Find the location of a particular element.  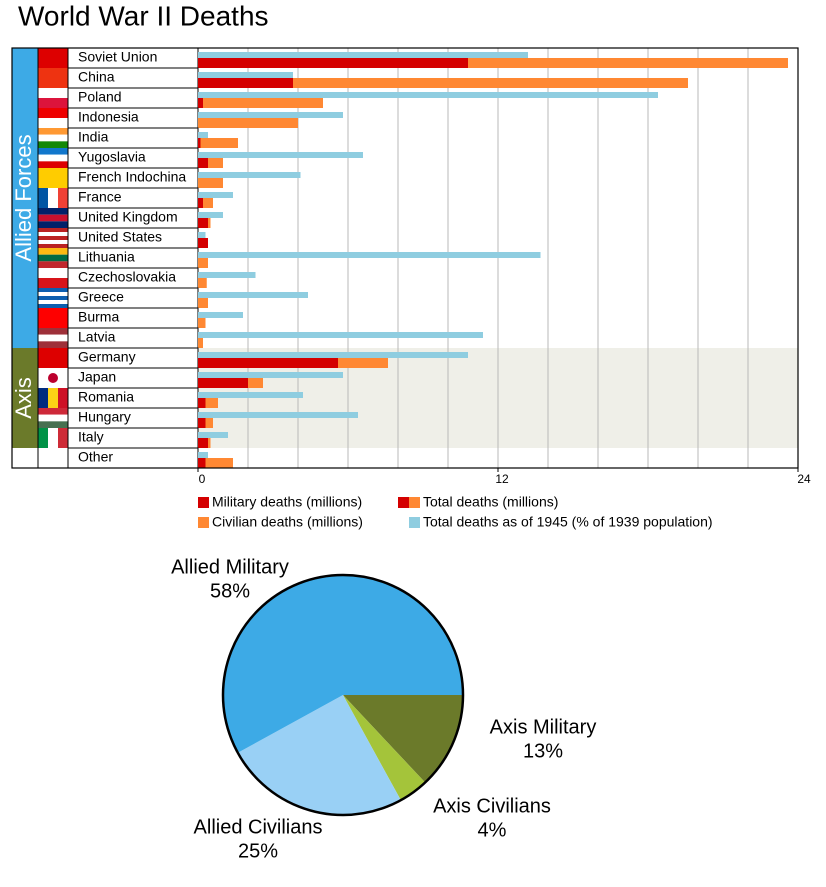

legend-label: Total deaths (millions) is located at coordinates (490, 502).